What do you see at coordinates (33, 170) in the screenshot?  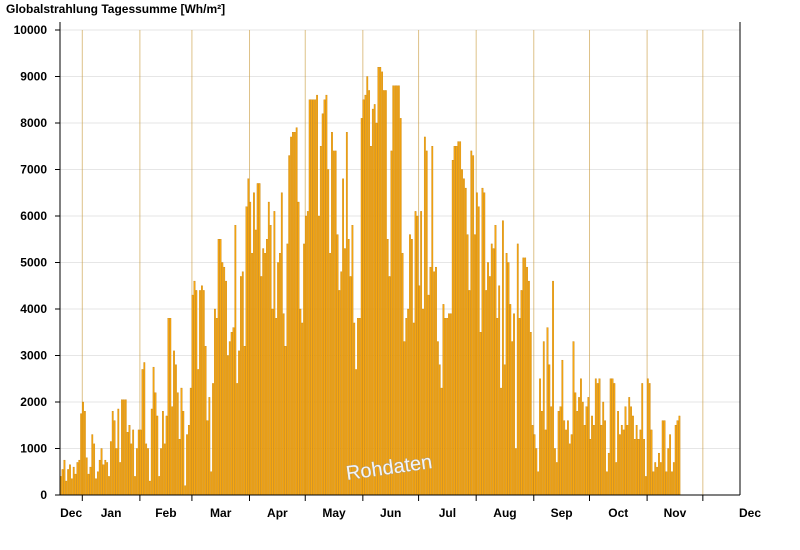 I see `y-tick-label: 7000` at bounding box center [33, 170].